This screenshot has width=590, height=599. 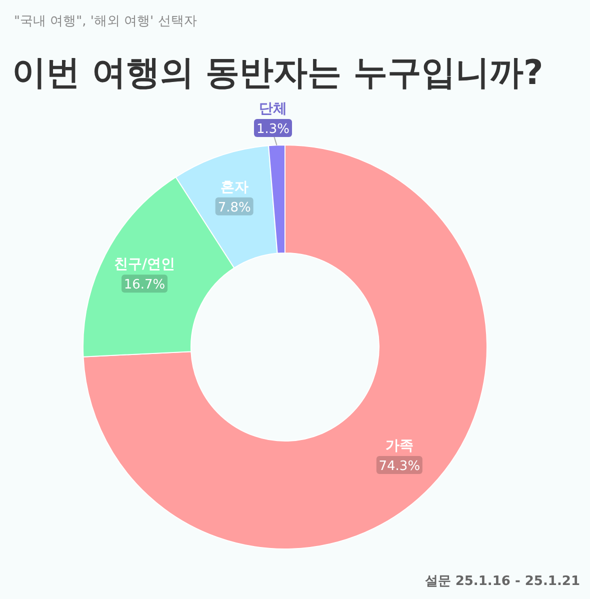 What do you see at coordinates (105, 21) in the screenshot?
I see `chart-subtitle: "국내 여행", '해외 여행' 선택자` at bounding box center [105, 21].